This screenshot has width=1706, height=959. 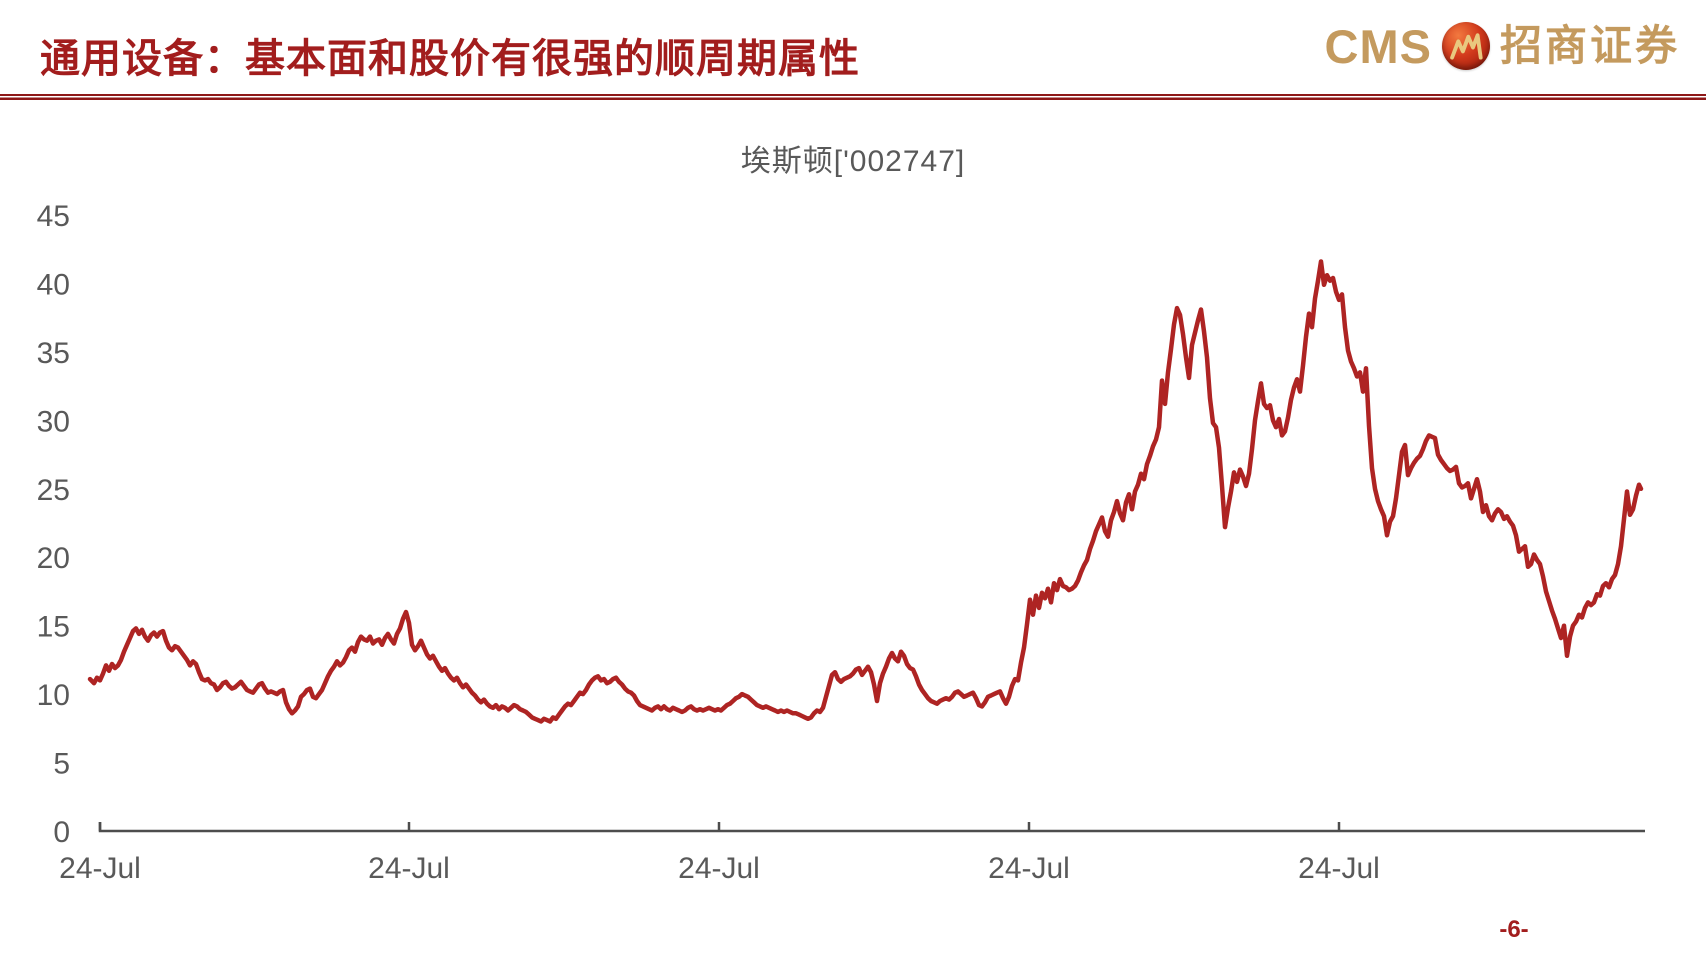 What do you see at coordinates (53, 695) in the screenshot?
I see `y-tick-label: 10` at bounding box center [53, 695].